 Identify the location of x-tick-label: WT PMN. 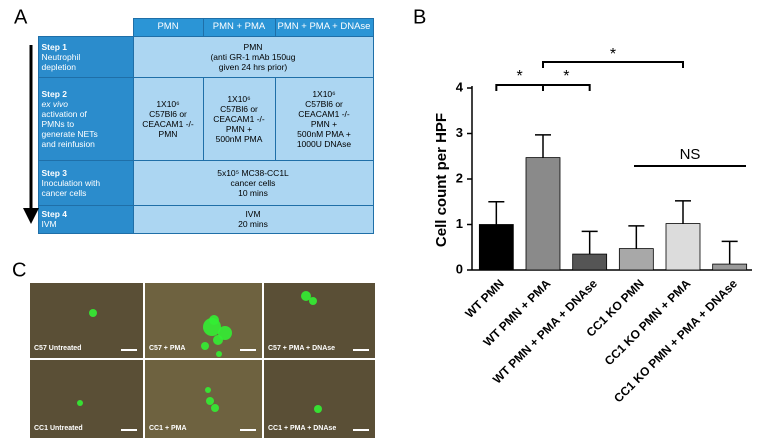
(484, 298).